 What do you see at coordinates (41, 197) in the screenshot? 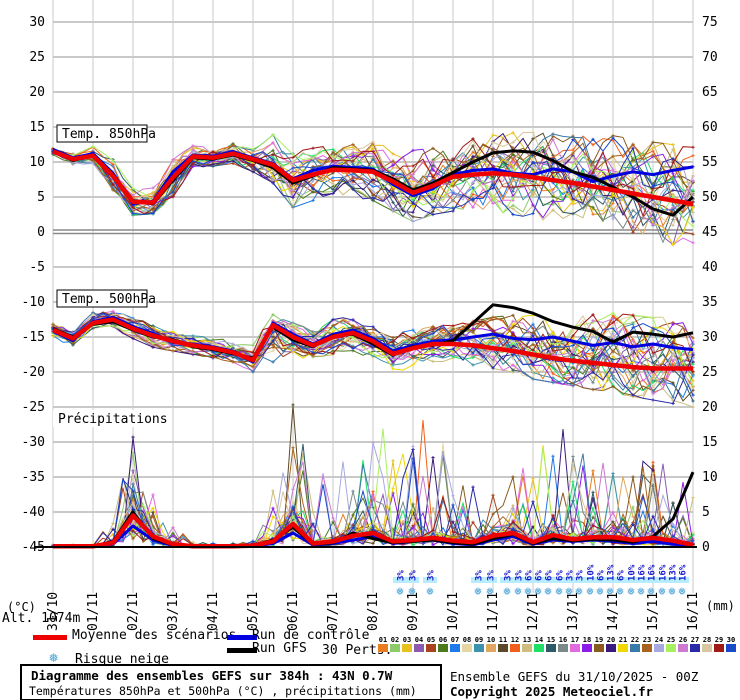
I see `svg-text: 5` at bounding box center [41, 197].